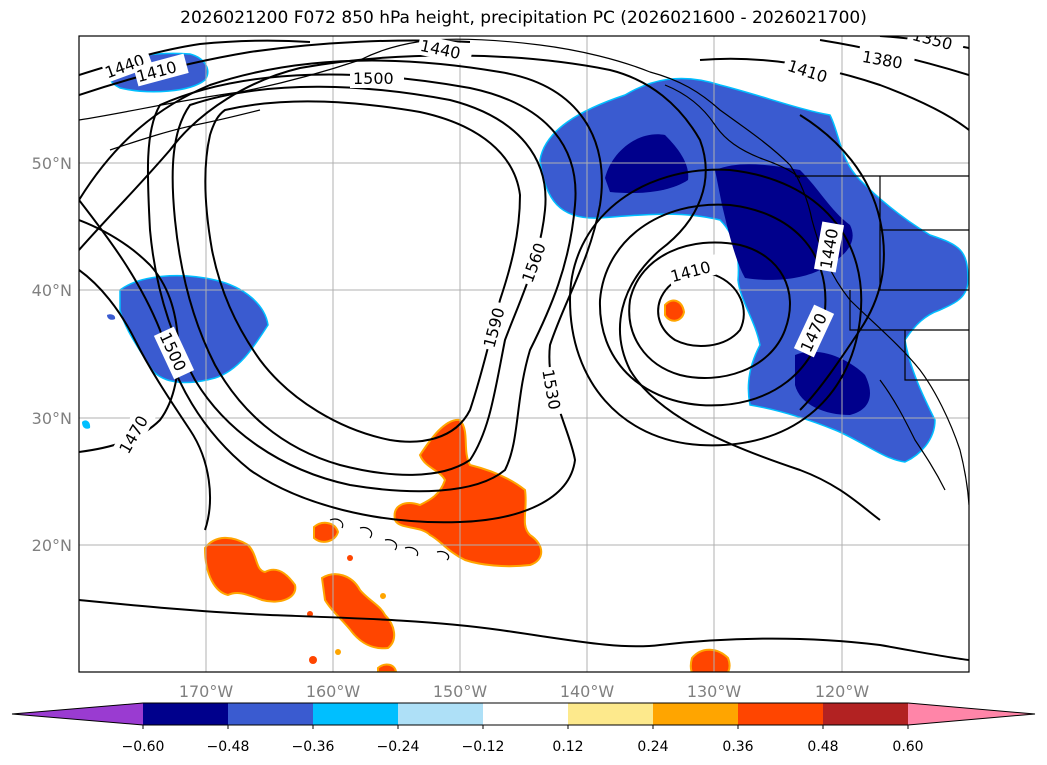 The width and height of the screenshot is (1047, 765). What do you see at coordinates (228, 747) in the screenshot?
I see `colorbar-tick-label: −0.48` at bounding box center [228, 747].